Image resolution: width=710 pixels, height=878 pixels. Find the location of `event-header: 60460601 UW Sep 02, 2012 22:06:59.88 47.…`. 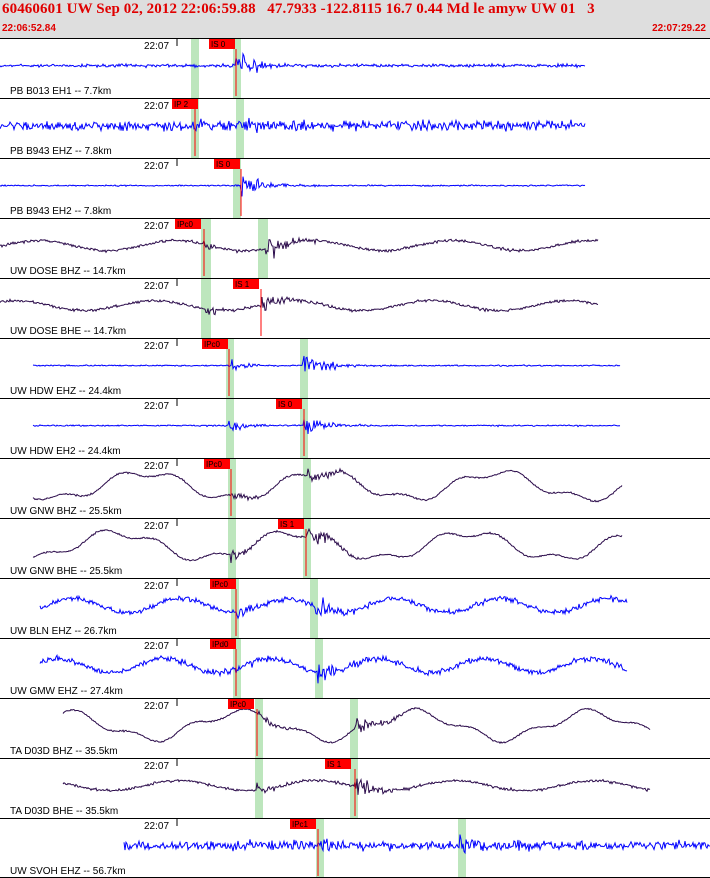

event-header: 60460601 UW Sep 02, 2012 22:06:59.88 47.… is located at coordinates (355, 19).